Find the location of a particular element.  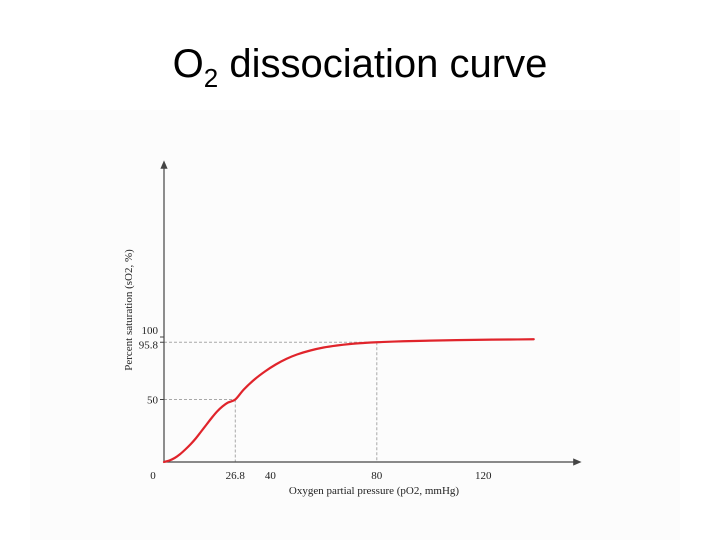

x-tick-label-1: 26.8 is located at coordinates (236, 476).